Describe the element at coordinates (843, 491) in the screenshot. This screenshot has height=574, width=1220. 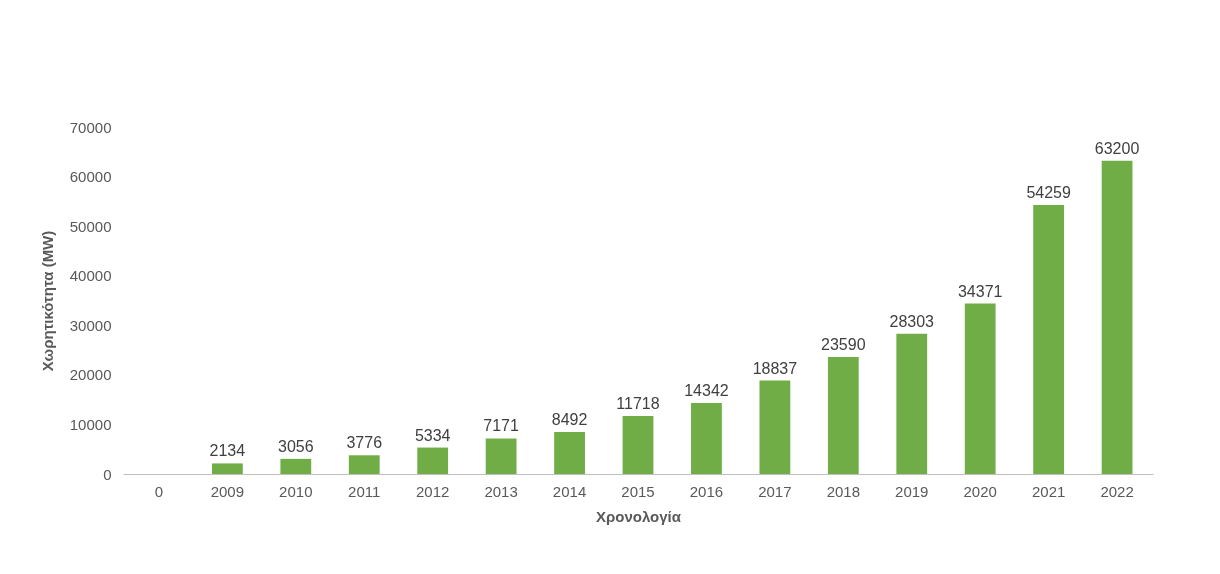
I see `x-tick-label: 2018` at that location.